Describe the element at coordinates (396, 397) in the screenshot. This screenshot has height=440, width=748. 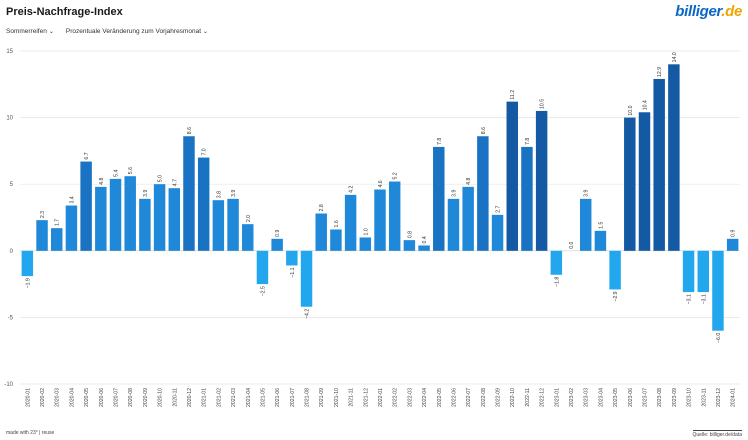
I see `x-tick-label: 2022-02` at that location.